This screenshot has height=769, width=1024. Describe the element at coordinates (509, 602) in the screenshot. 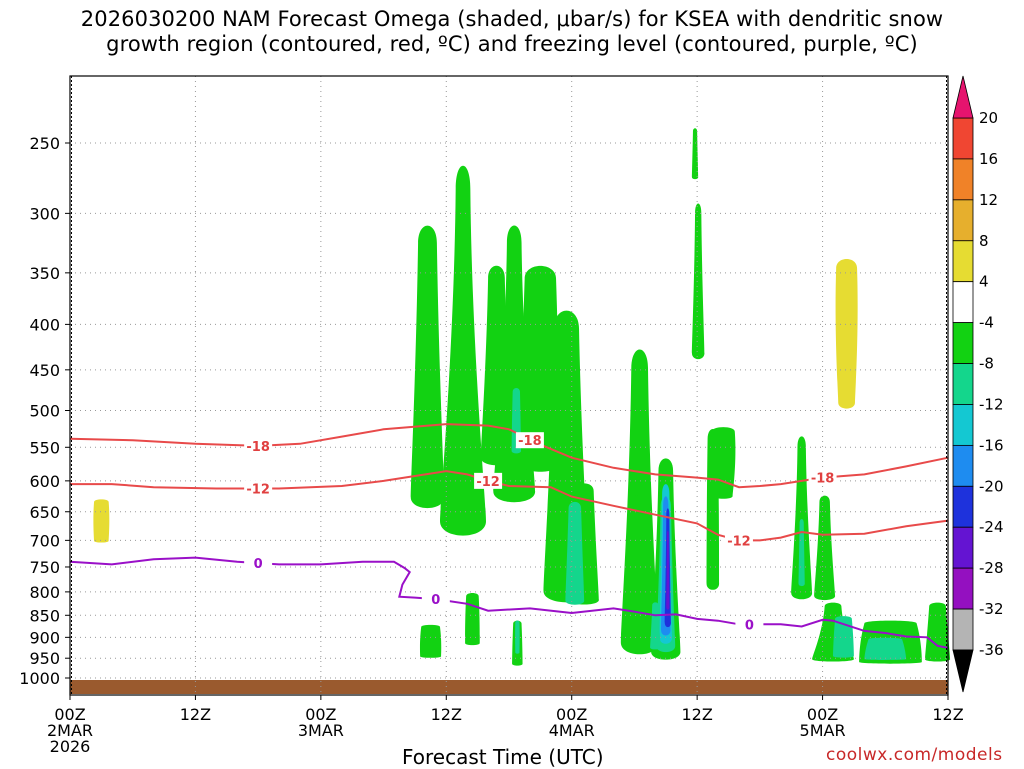

I see `contour-freezing-level` at that location.